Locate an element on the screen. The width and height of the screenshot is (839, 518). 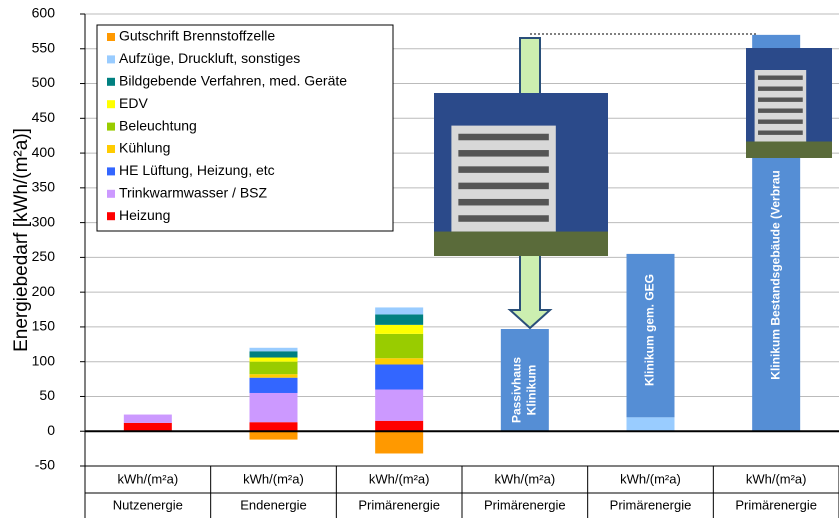
y-tick-label: 250 is located at coordinates (44, 256).